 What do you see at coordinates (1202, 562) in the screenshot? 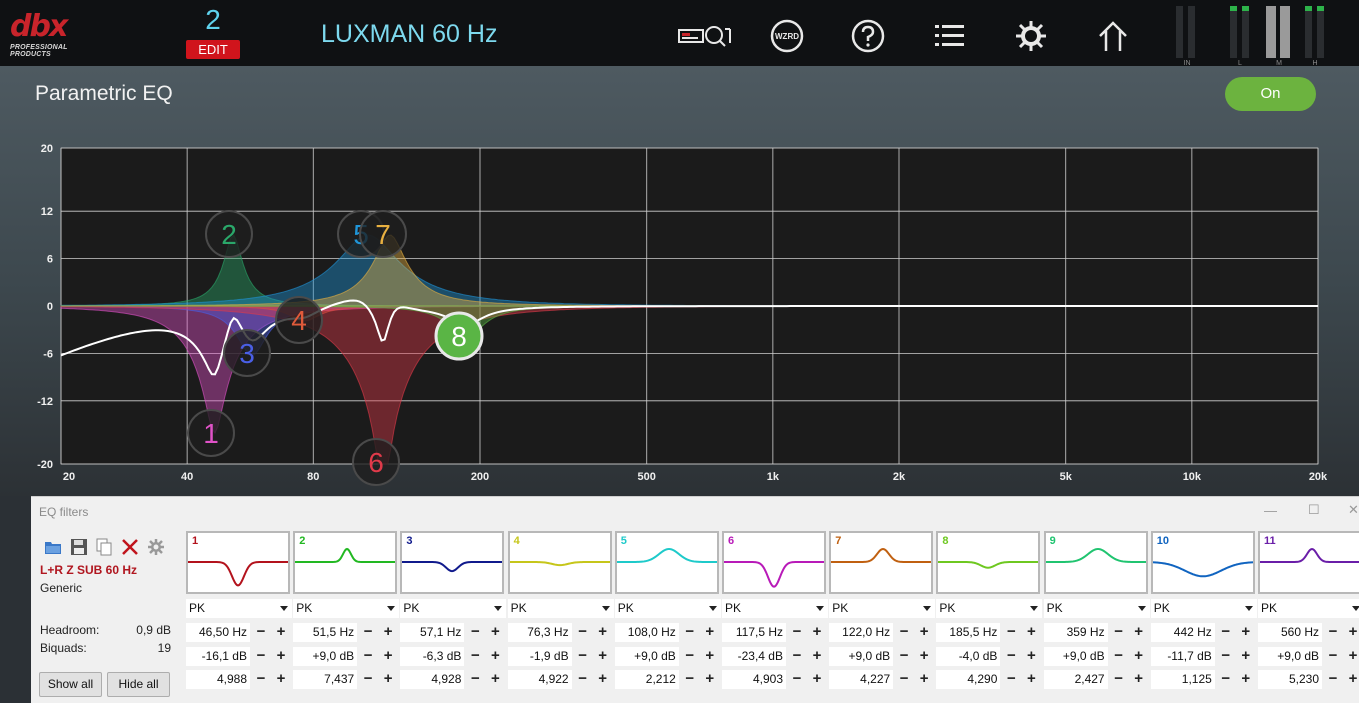
I see `band-preview: 10` at bounding box center [1202, 562].